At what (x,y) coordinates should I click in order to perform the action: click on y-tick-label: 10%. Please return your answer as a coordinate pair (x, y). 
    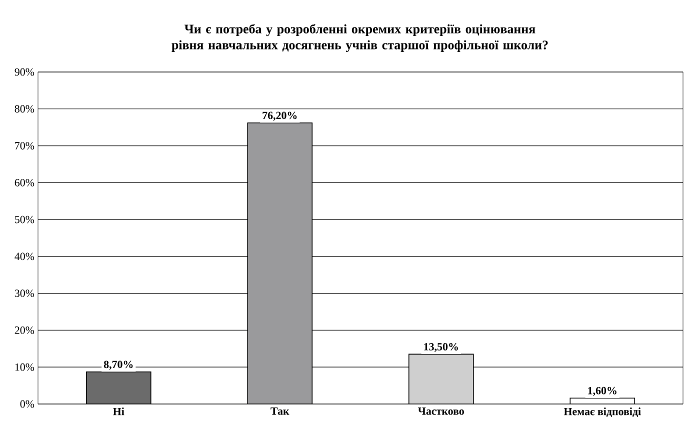
    Looking at the image, I should click on (24, 367).